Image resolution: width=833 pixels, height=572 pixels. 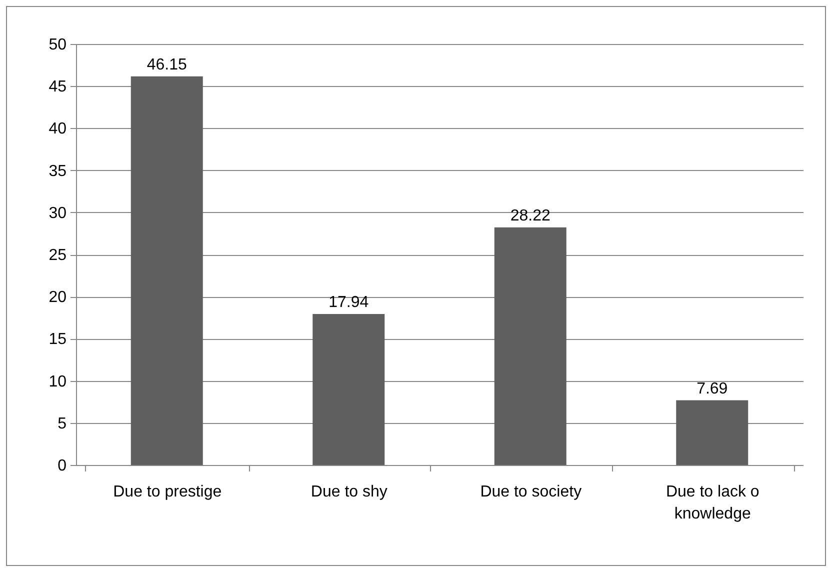 What do you see at coordinates (530, 215) in the screenshot?
I see `data-label: 28.22` at bounding box center [530, 215].